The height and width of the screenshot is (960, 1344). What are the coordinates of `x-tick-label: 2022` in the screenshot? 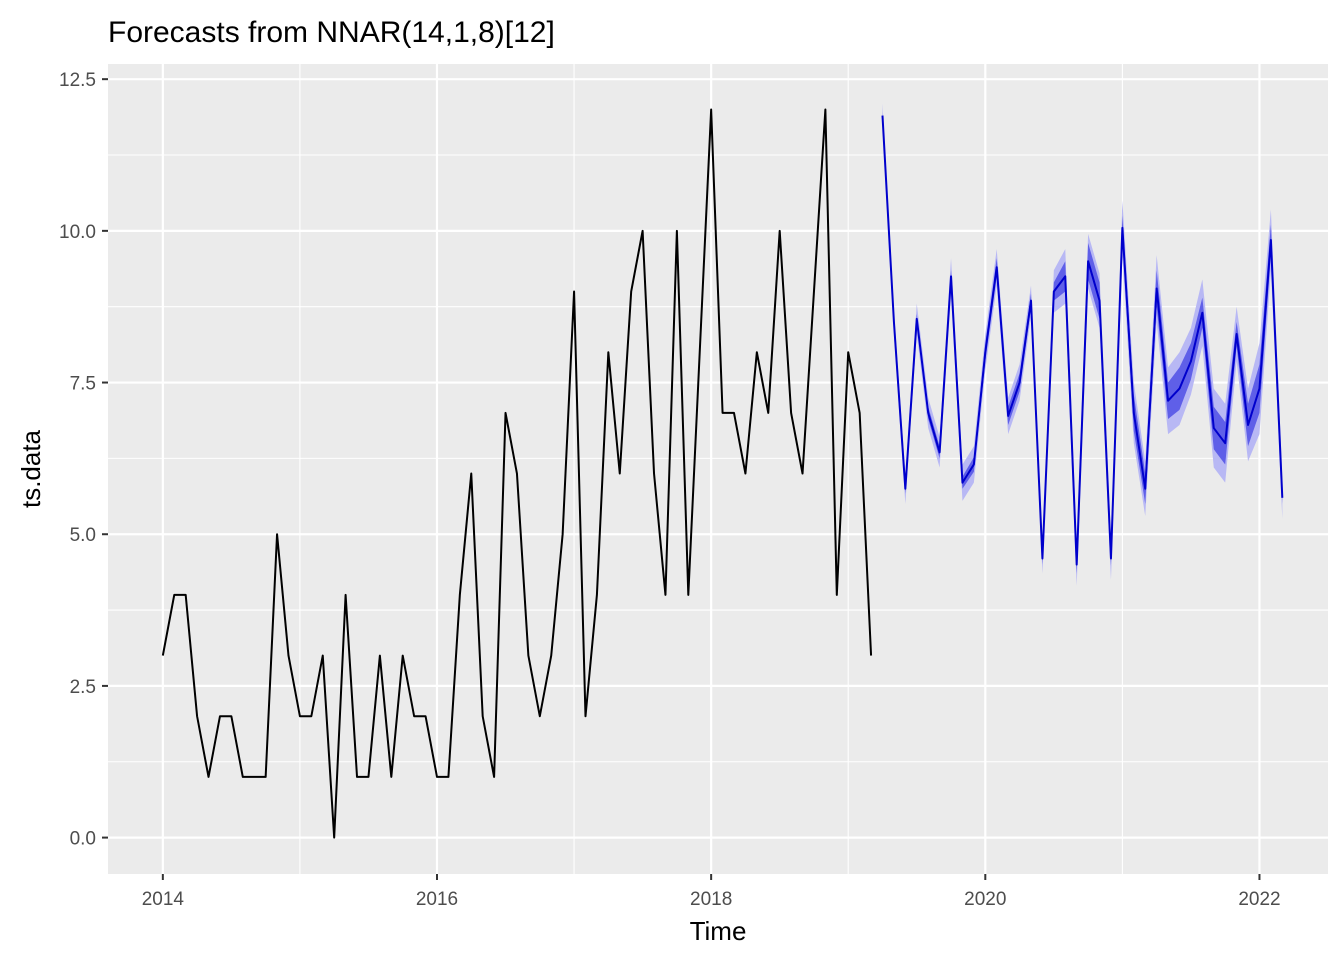 It's located at (1259, 899).